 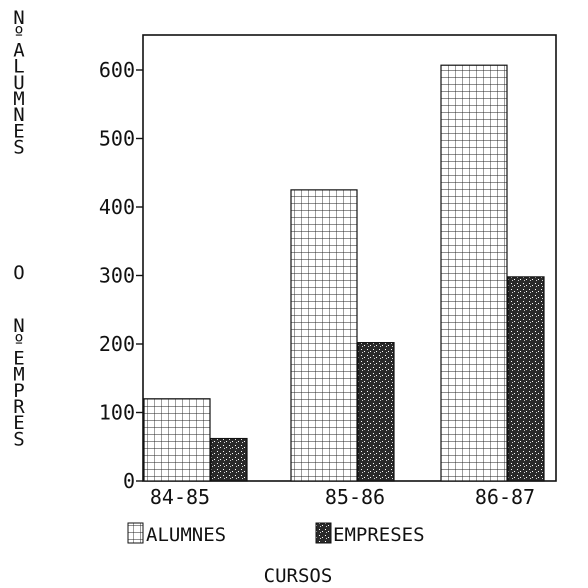 What do you see at coordinates (117, 344) in the screenshot?
I see `y-tick-label: 200` at bounding box center [117, 344].